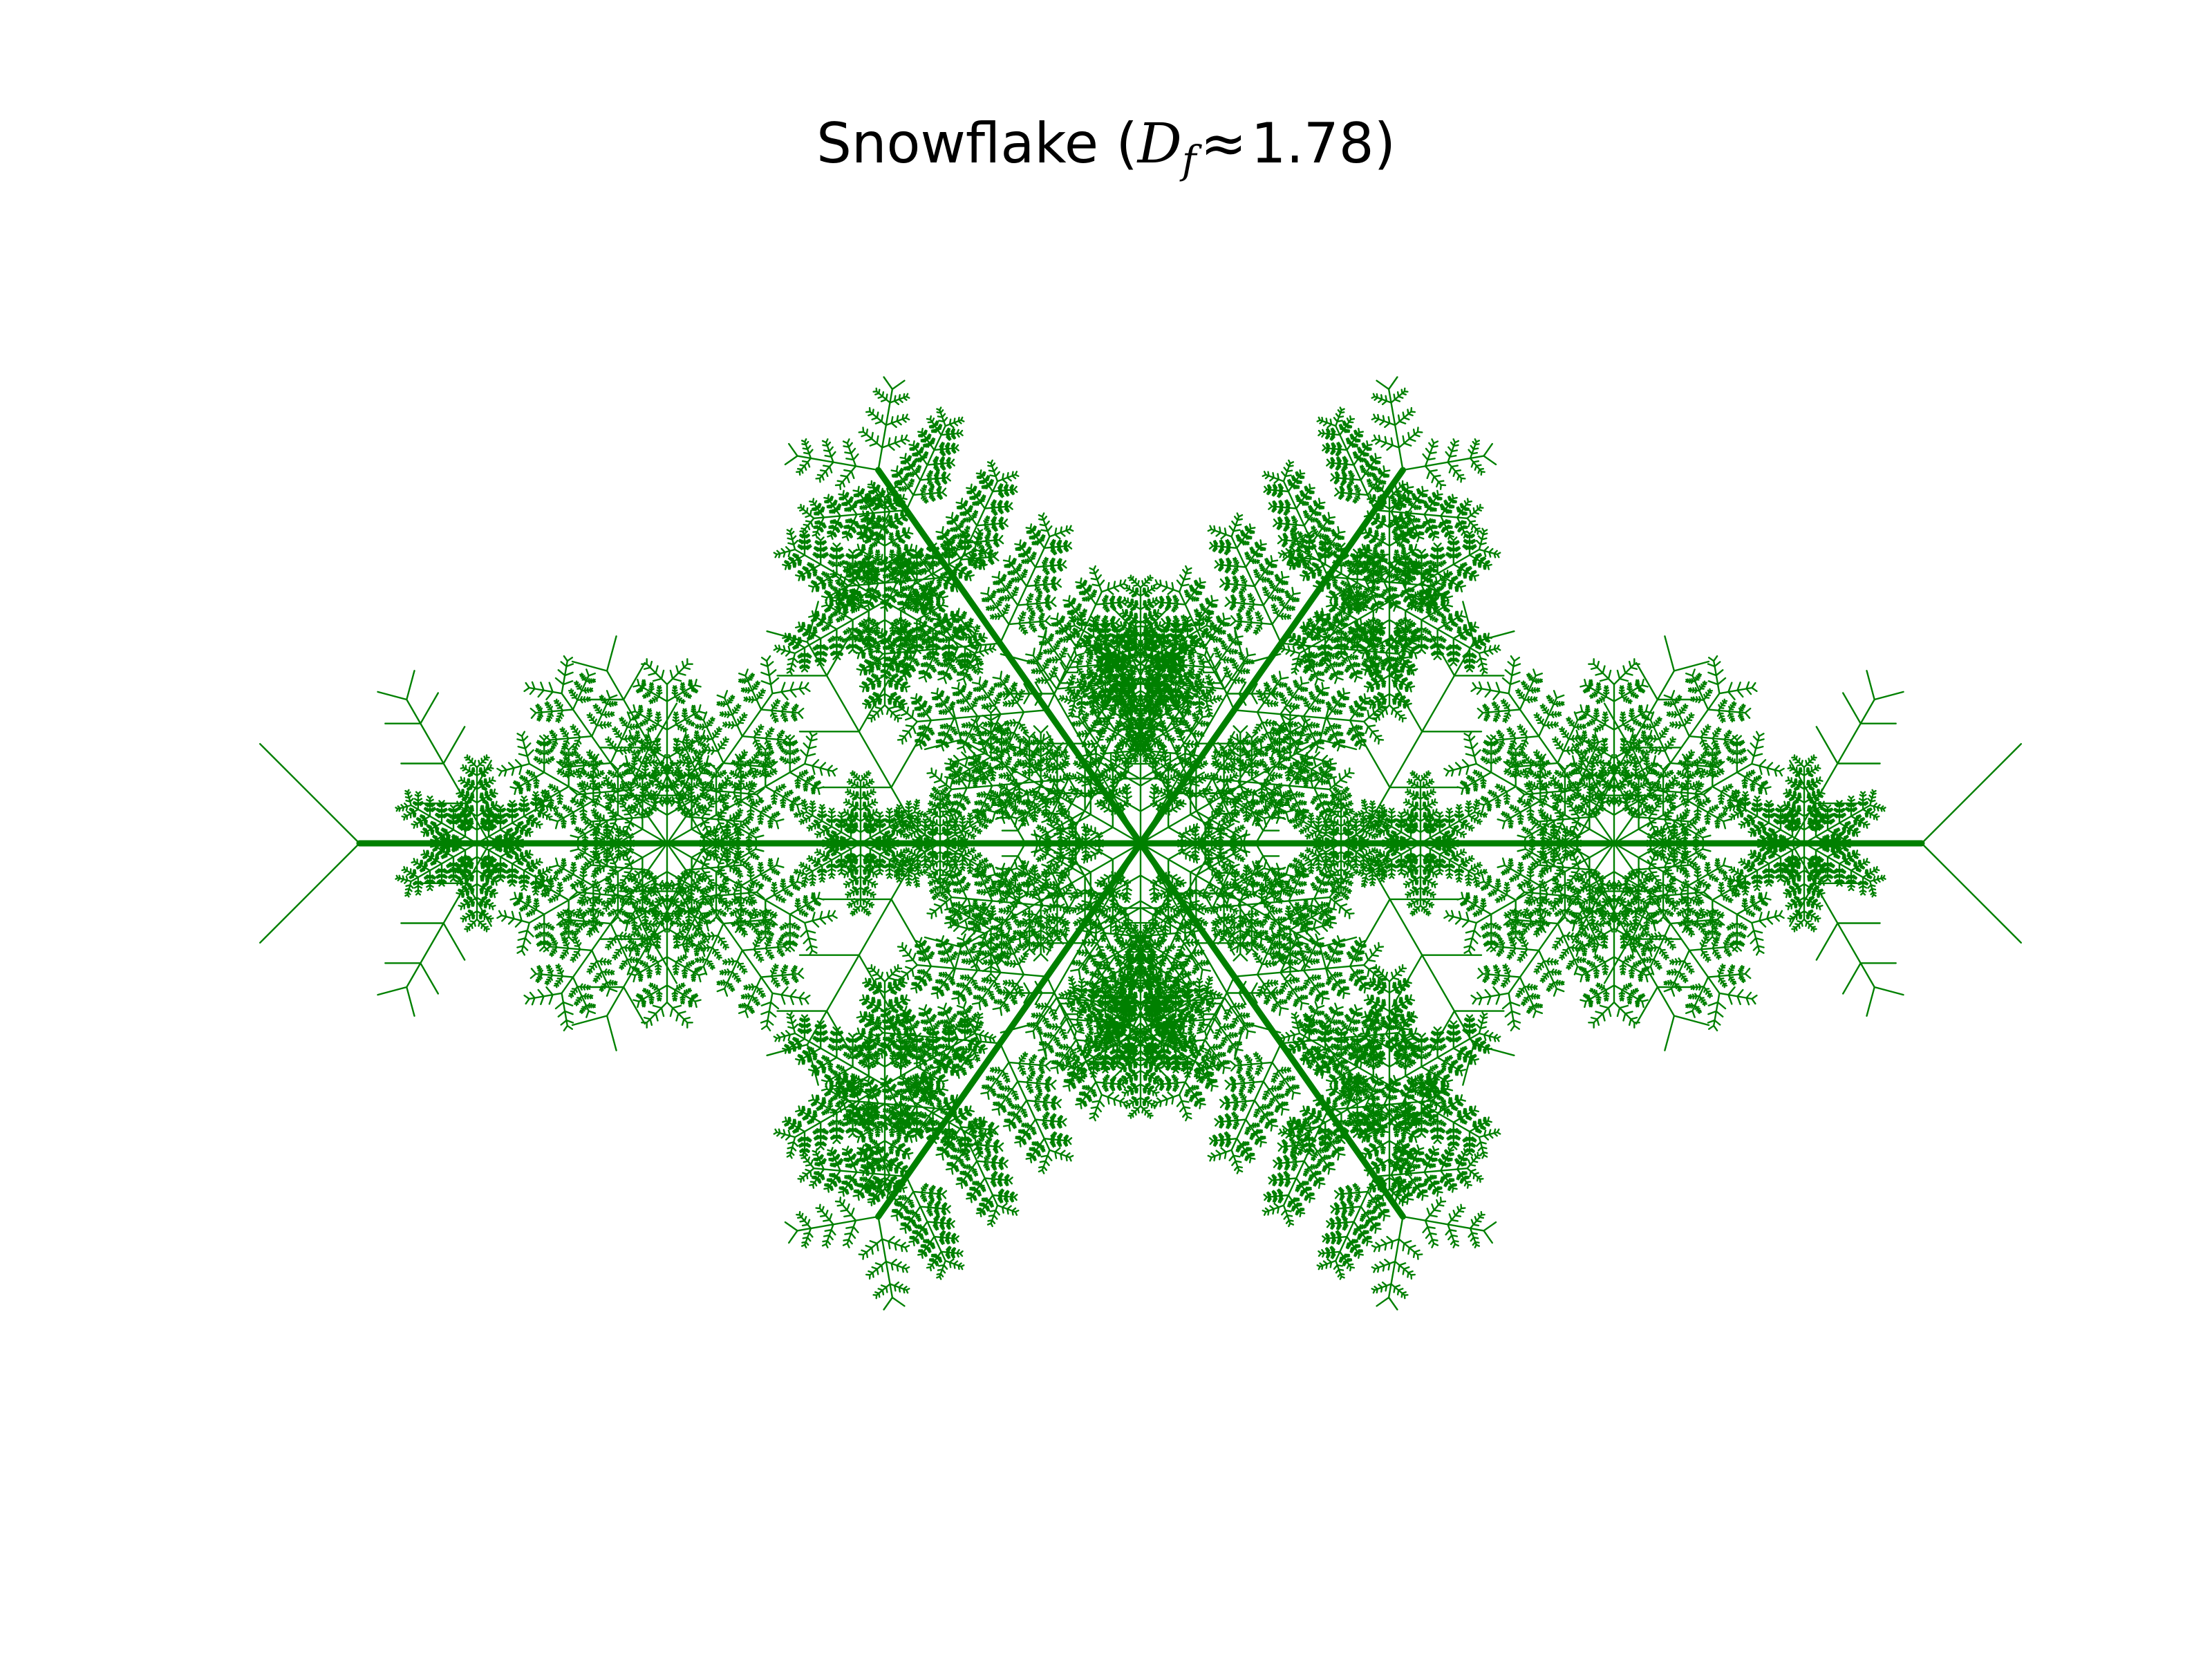 The width and height of the screenshot is (2212, 1659). Describe the element at coordinates (1189, 160) in the screenshot. I see `title-subscript: f` at that location.